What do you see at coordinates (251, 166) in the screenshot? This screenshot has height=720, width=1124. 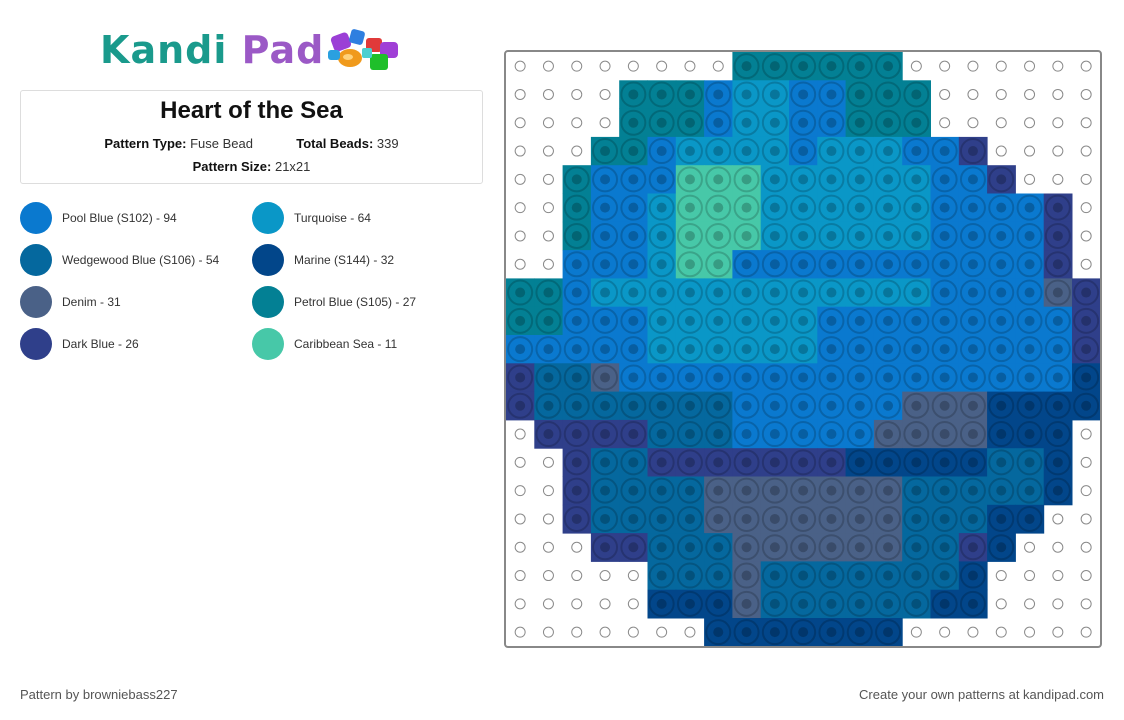 I see `pattern-size-row: Pattern Size: 21x21` at bounding box center [251, 166].